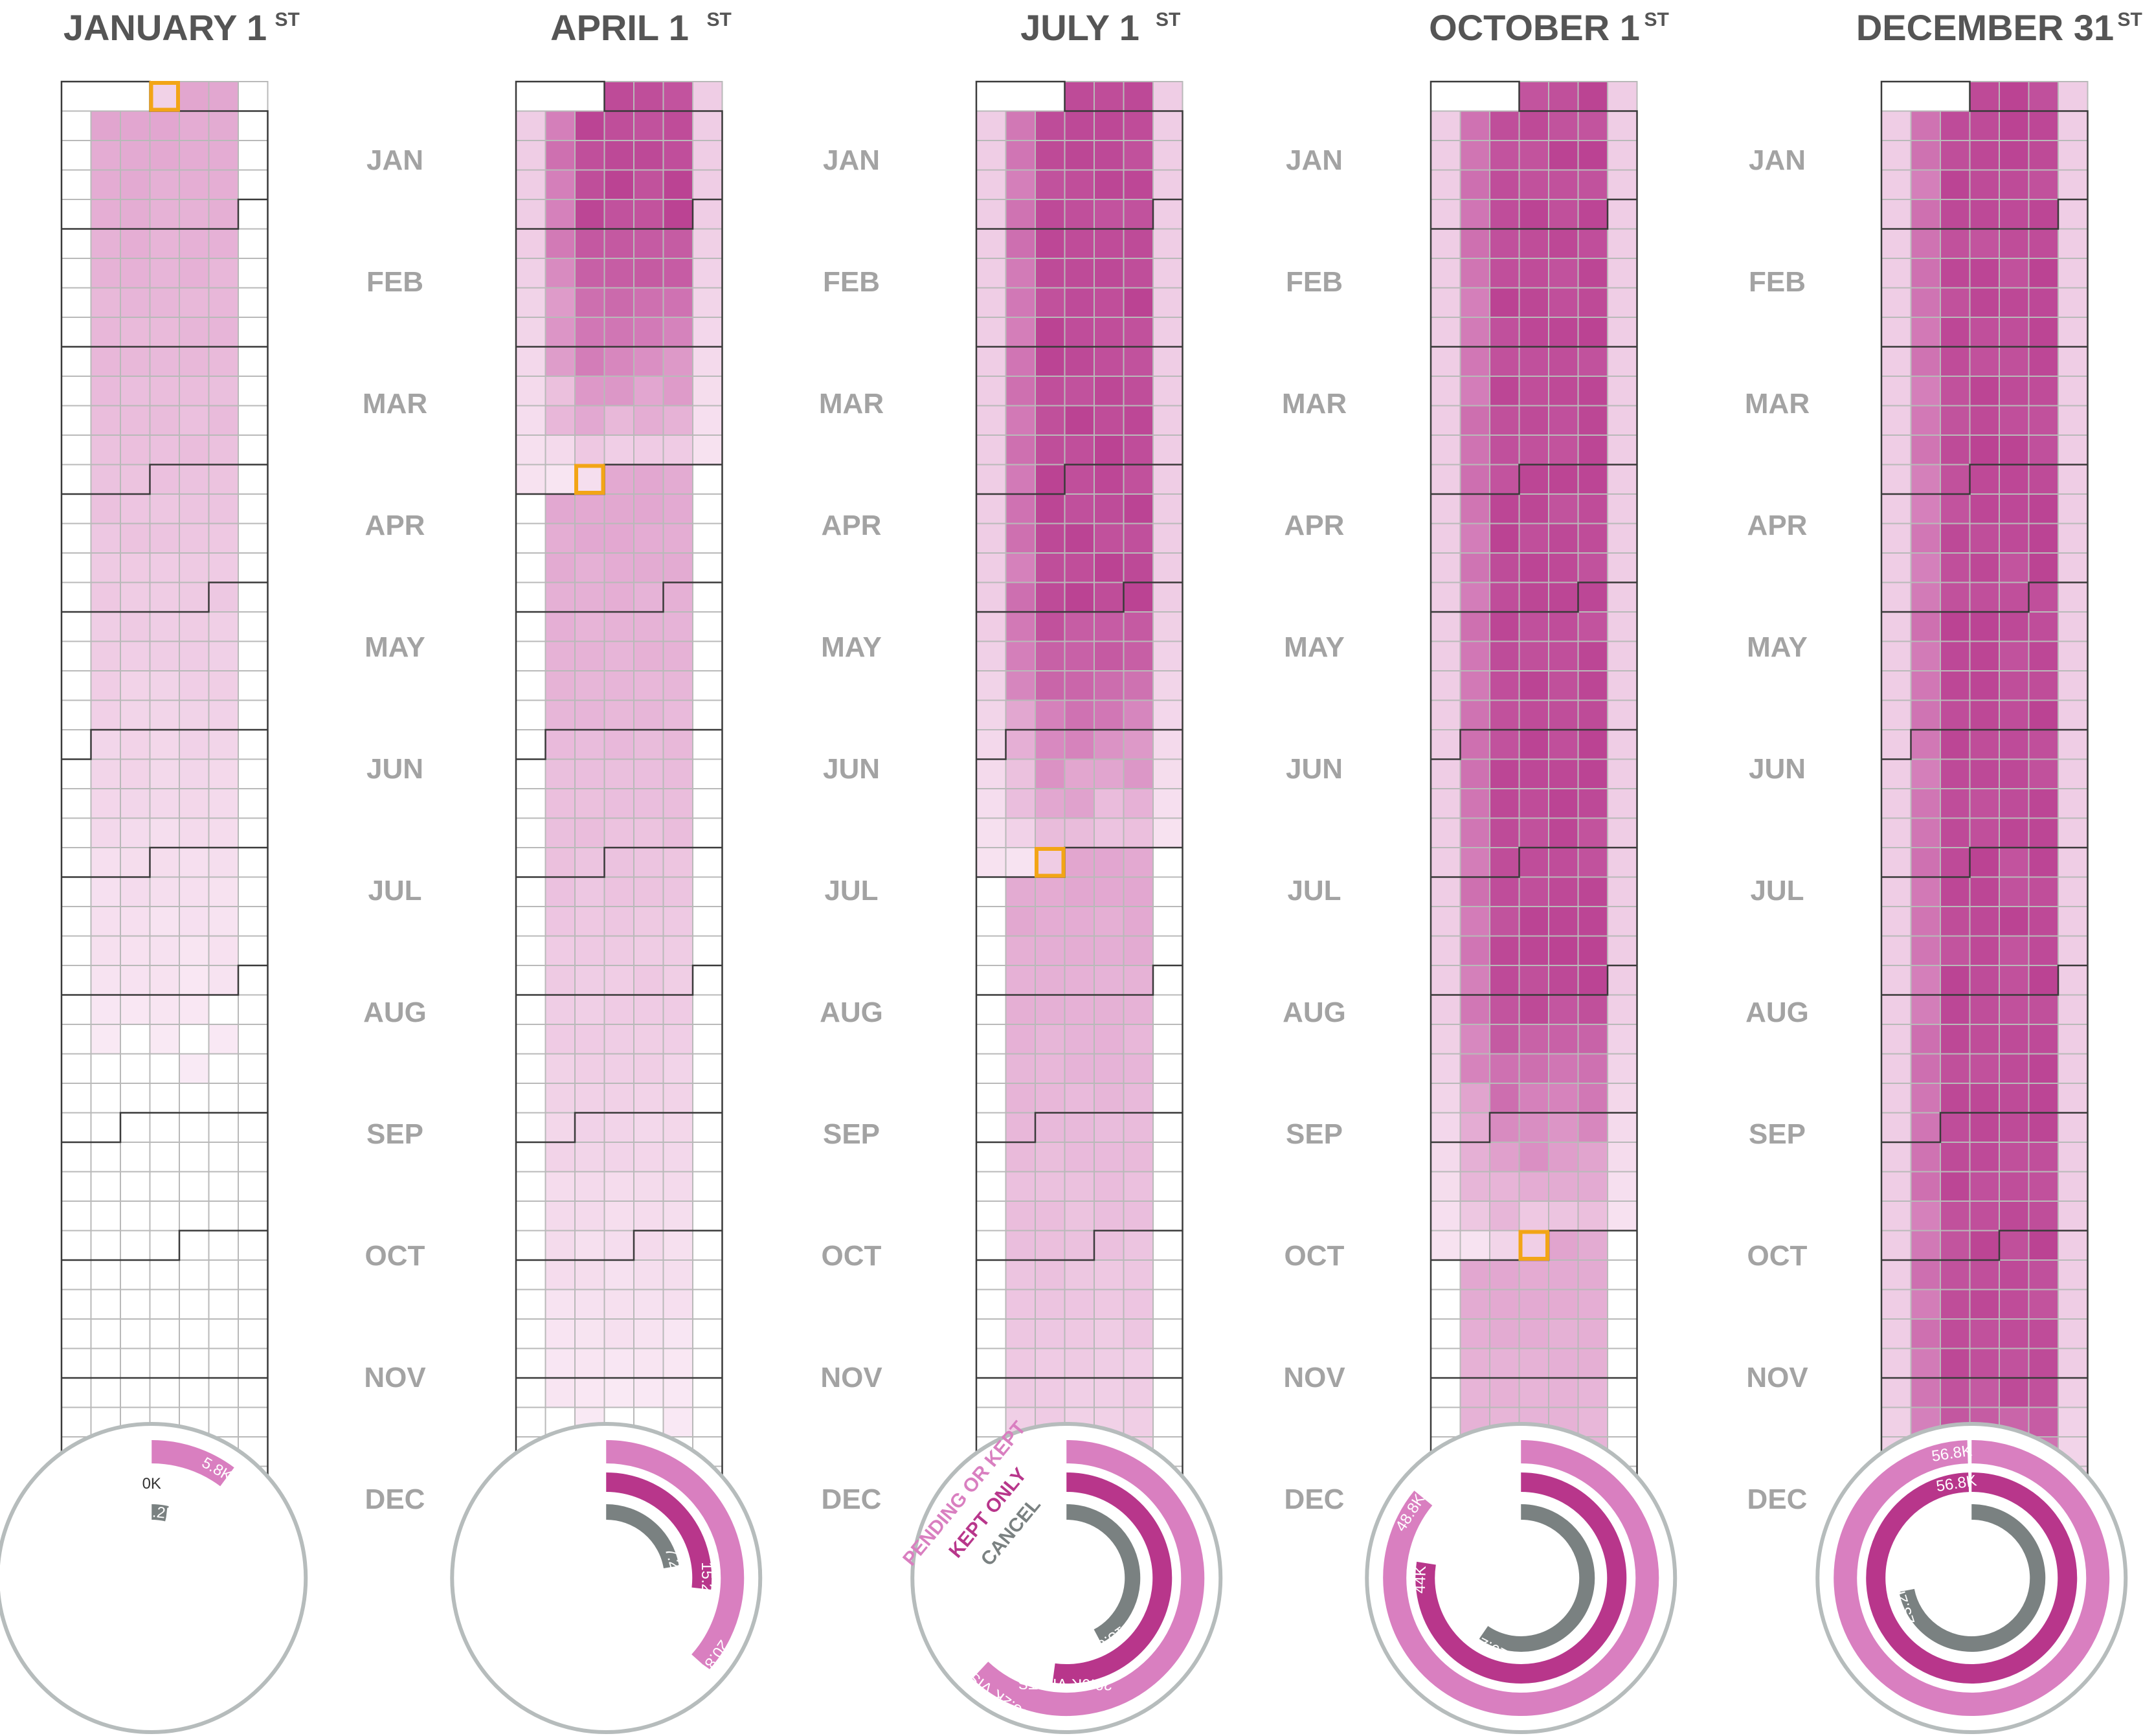  I want to click on month-boundary, so click(165, 214).